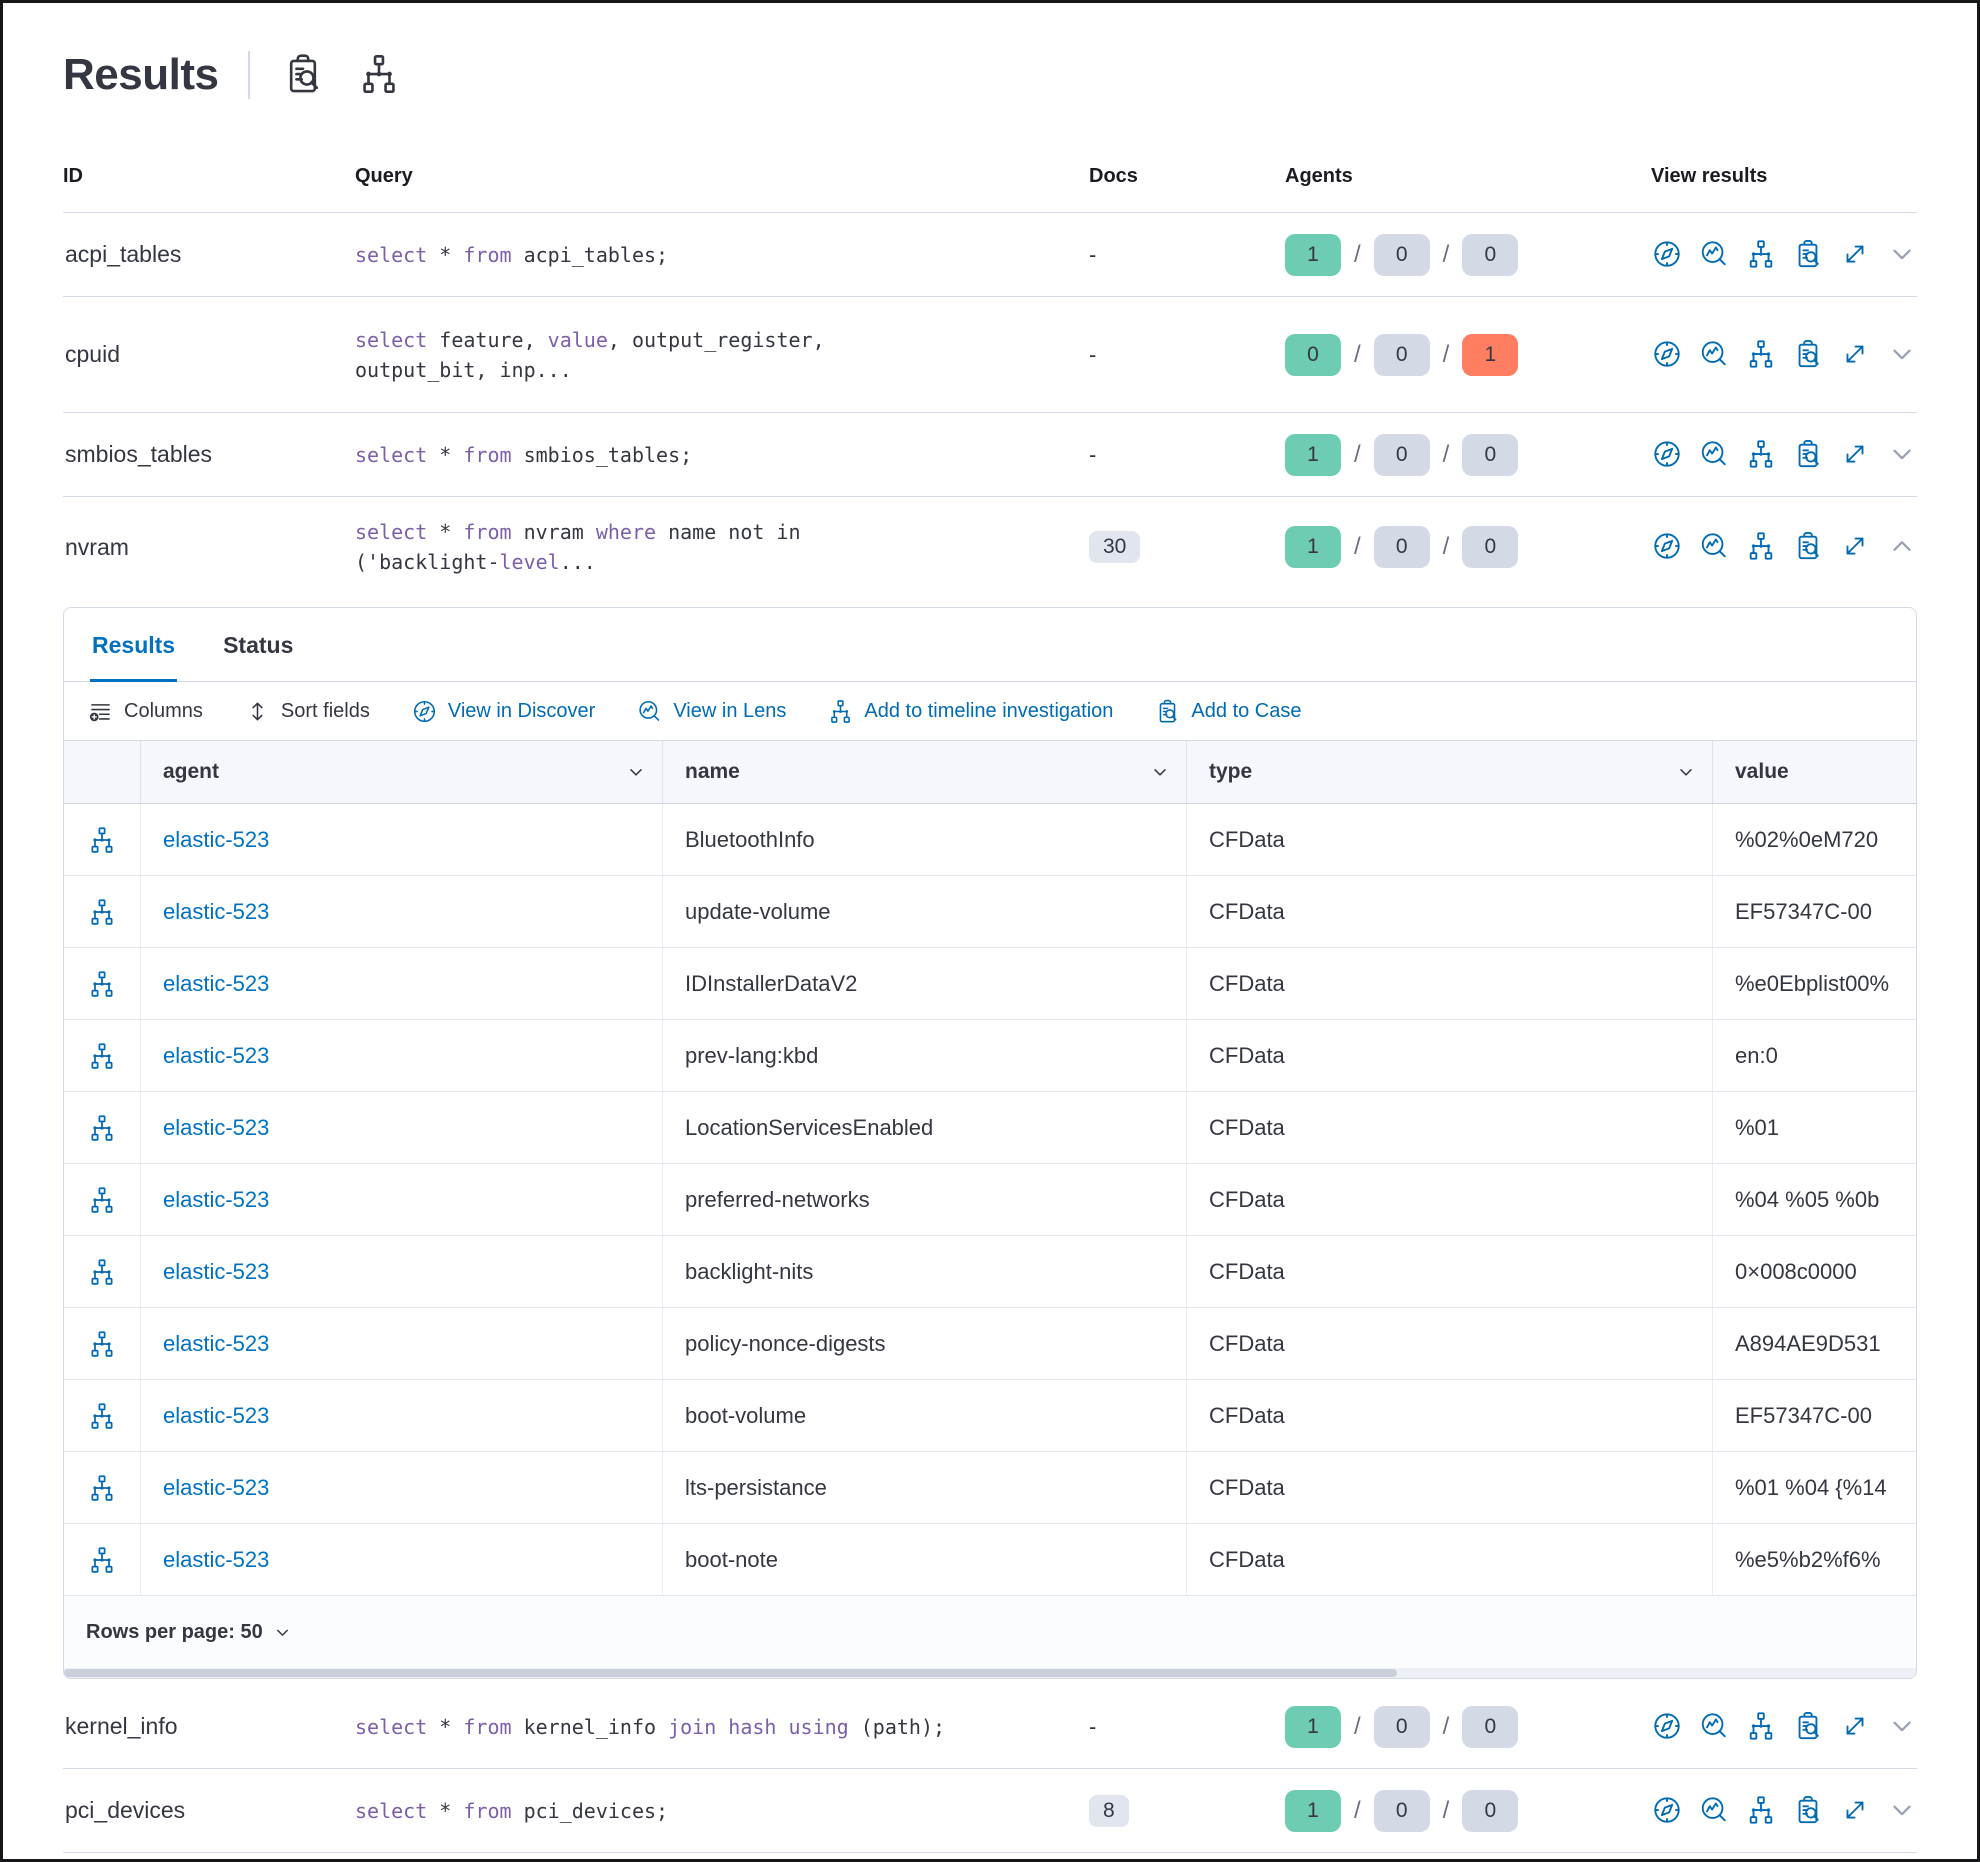  Describe the element at coordinates (503, 711) in the screenshot. I see `view-in-discover-button: View in Discover` at that location.